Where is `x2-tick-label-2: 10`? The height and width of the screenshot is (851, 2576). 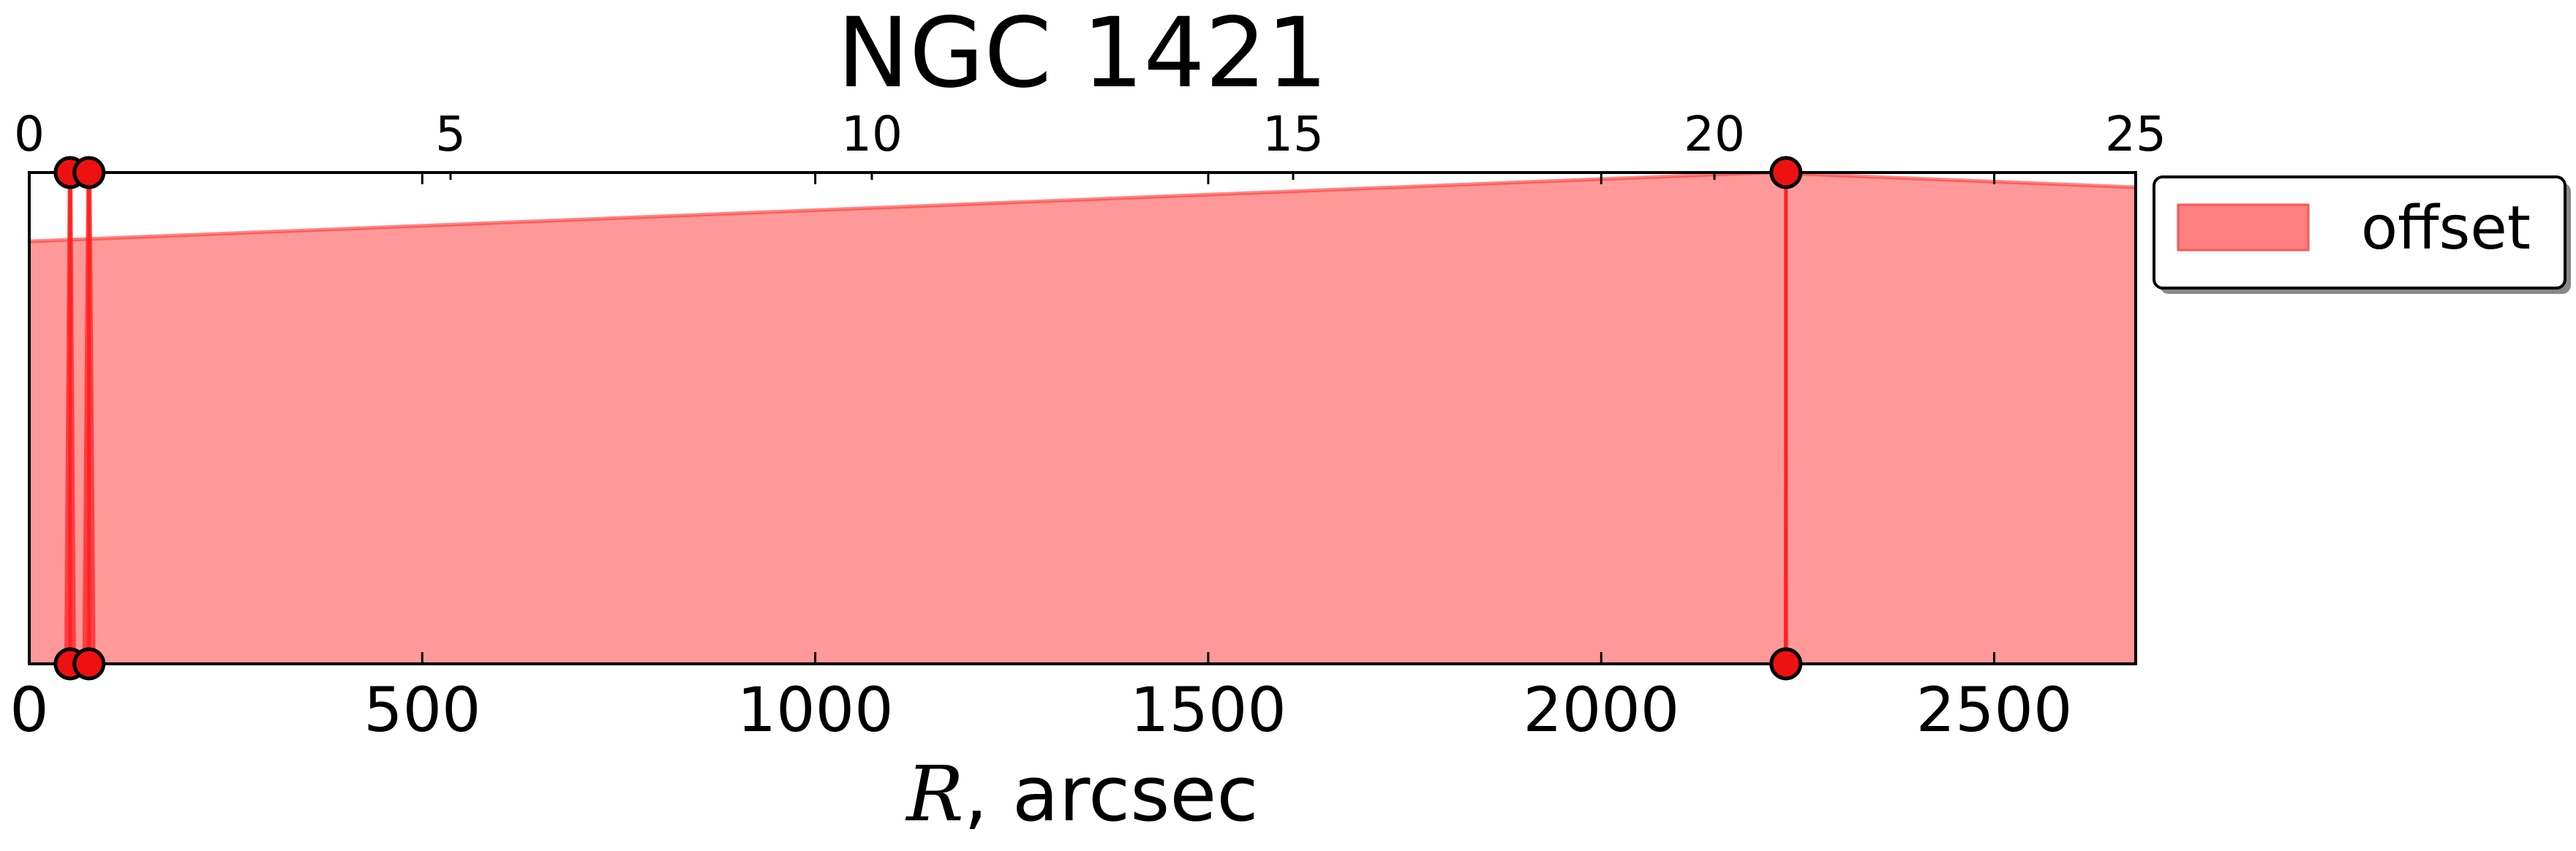 x2-tick-label-2: 10 is located at coordinates (872, 134).